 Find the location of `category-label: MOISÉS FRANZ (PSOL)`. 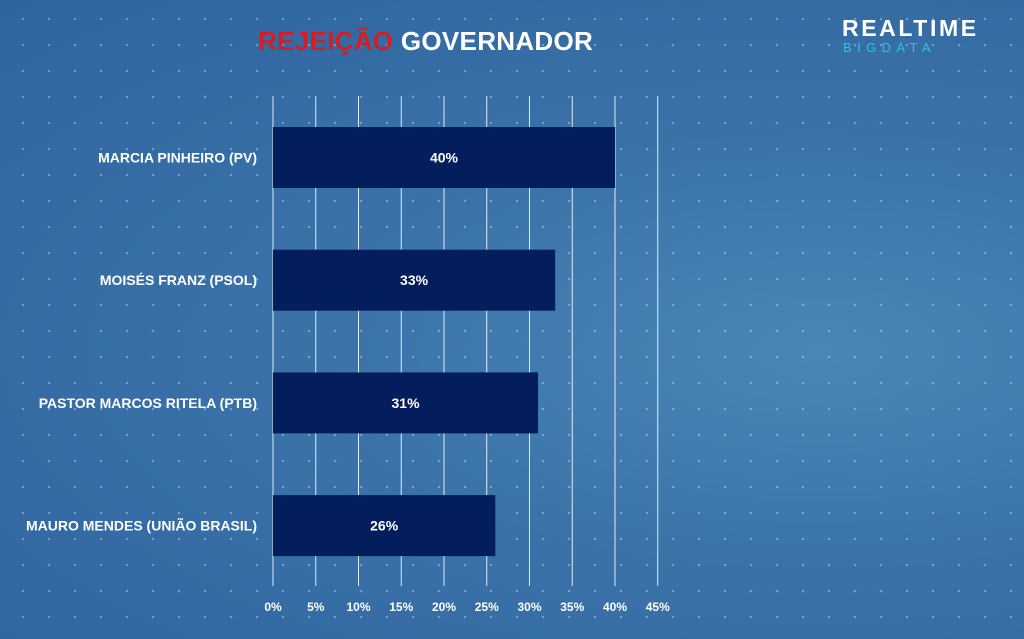

category-label: MOISÉS FRANZ (PSOL) is located at coordinates (178, 280).